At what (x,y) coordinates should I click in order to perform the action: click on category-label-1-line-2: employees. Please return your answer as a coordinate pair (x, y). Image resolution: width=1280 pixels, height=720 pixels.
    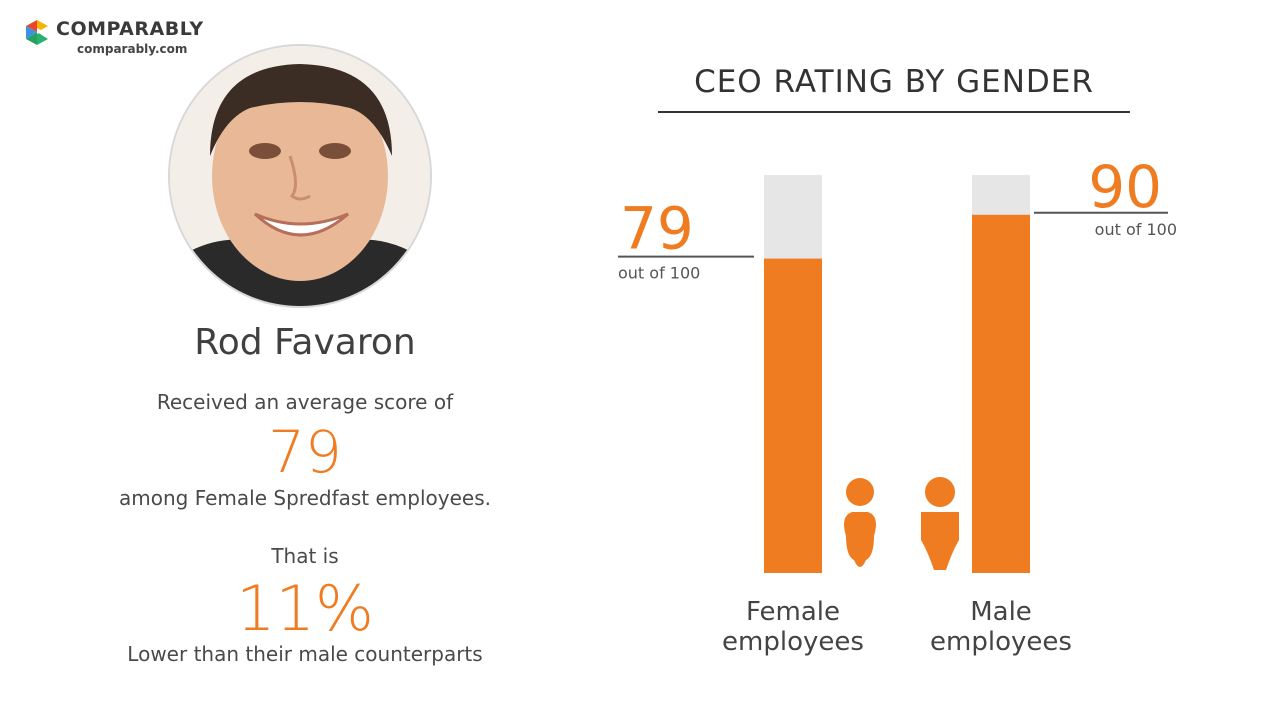
    Looking at the image, I should click on (793, 642).